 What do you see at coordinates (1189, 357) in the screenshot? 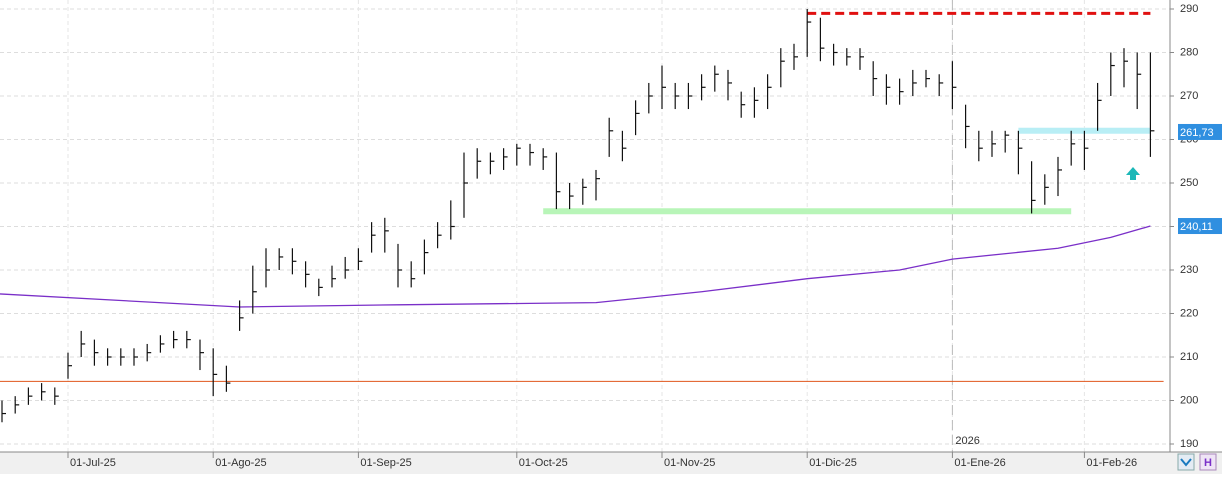
I see `y-tick-label: 210` at bounding box center [1189, 357].